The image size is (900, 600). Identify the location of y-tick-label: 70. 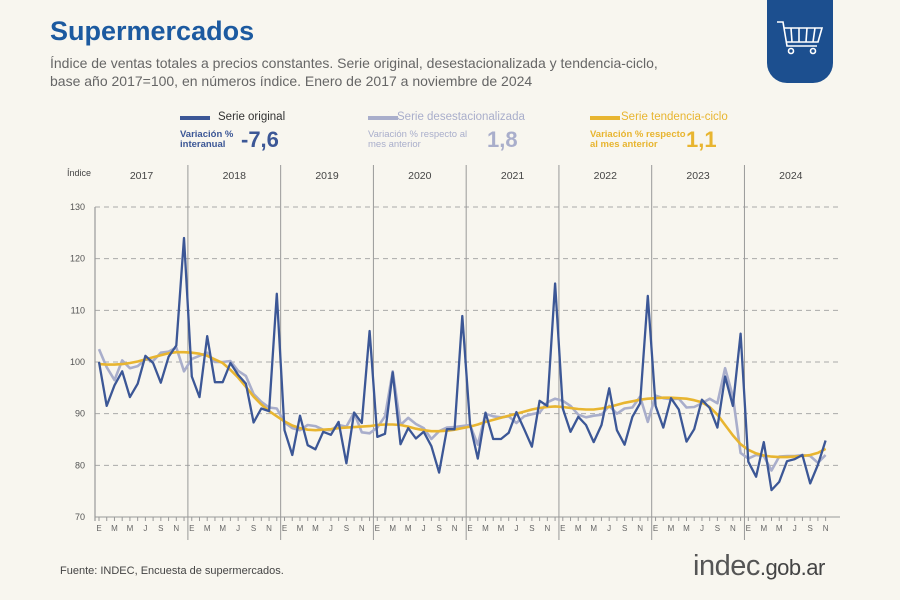
(80, 517).